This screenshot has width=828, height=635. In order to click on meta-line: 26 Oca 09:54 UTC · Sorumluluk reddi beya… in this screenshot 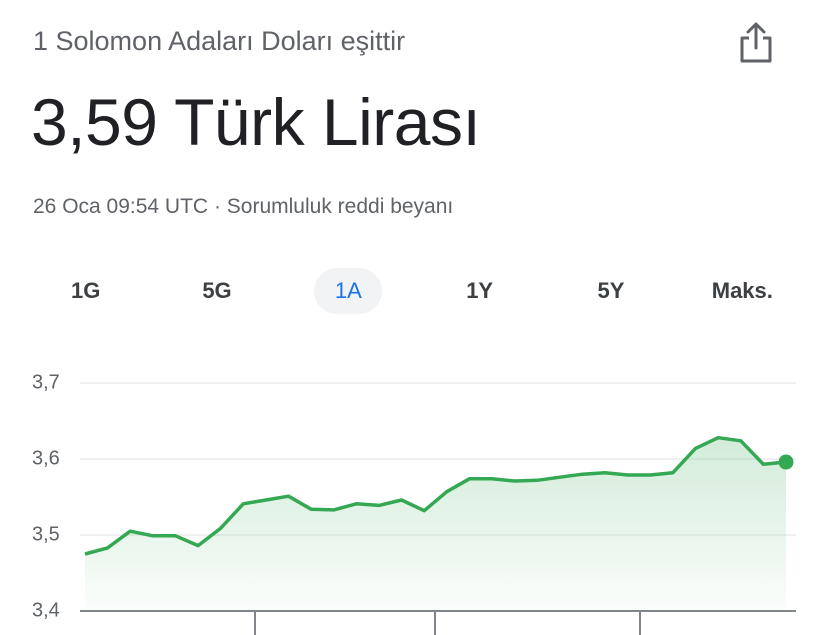, I will do `click(243, 207)`.